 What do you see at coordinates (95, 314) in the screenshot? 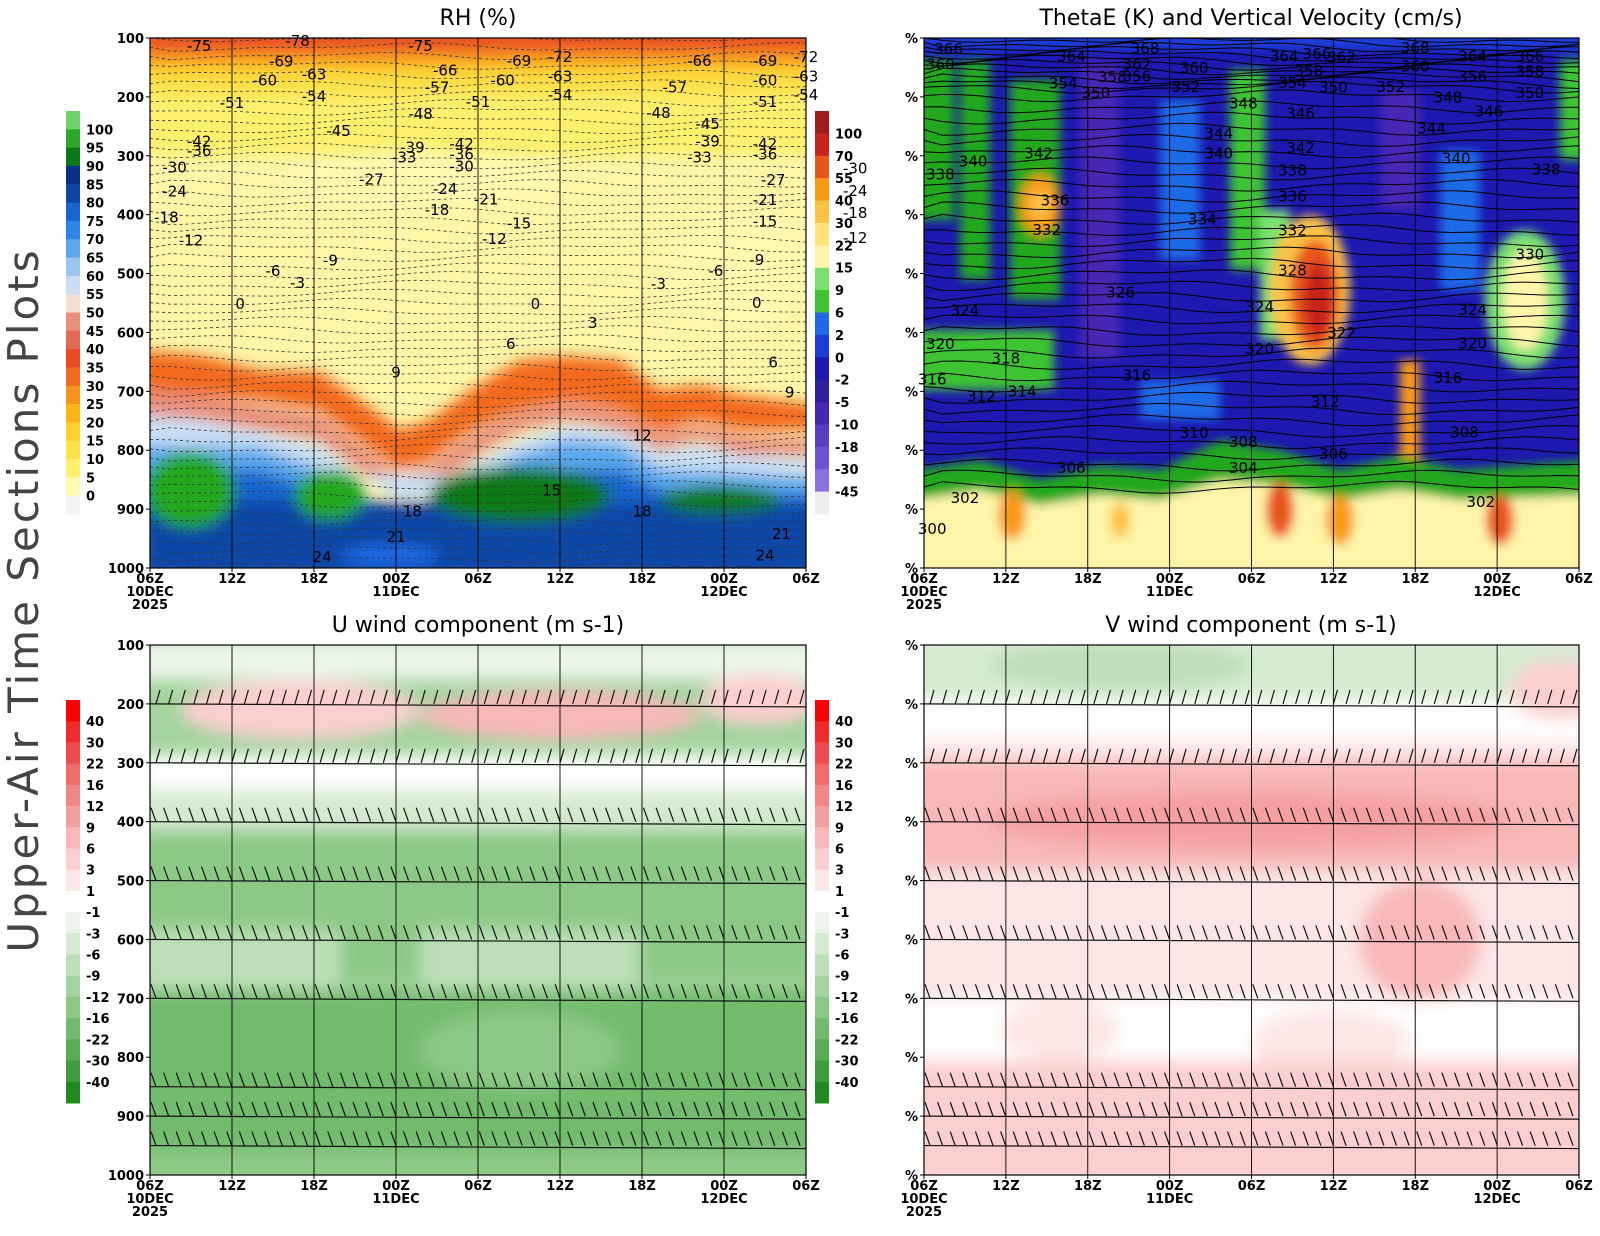
I see `rh-colorbar-label: 50` at bounding box center [95, 314].